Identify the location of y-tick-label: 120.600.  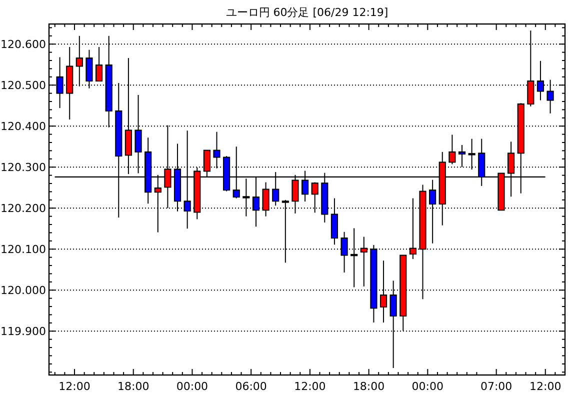
(23, 45).